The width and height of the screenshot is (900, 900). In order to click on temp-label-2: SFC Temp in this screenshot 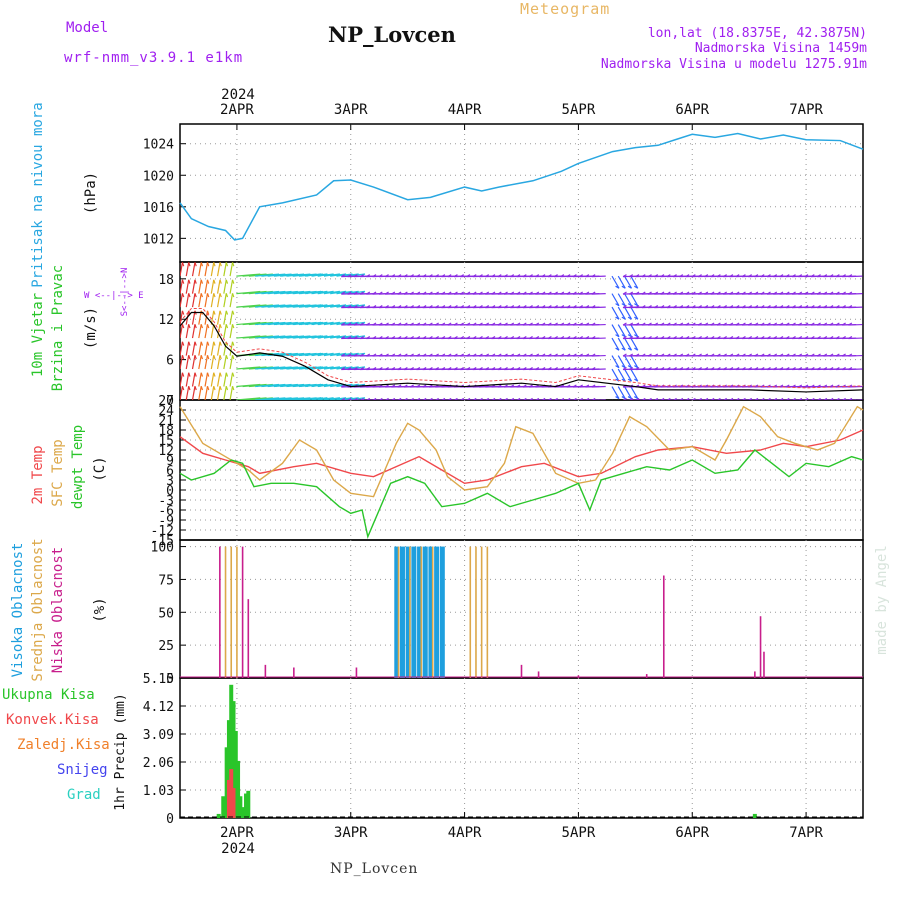, I will do `click(58, 472)`.